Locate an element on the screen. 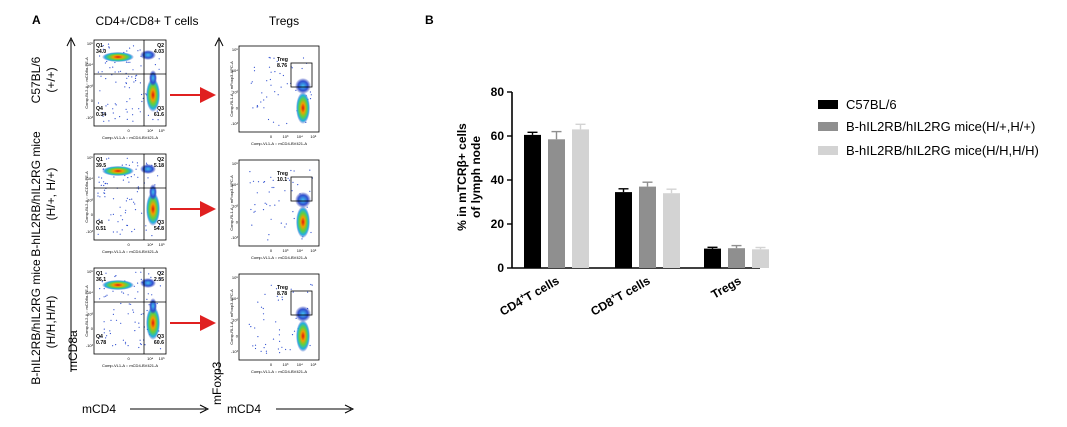 The width and height of the screenshot is (1067, 427). legend-label: C57BL/6 is located at coordinates (871, 104).